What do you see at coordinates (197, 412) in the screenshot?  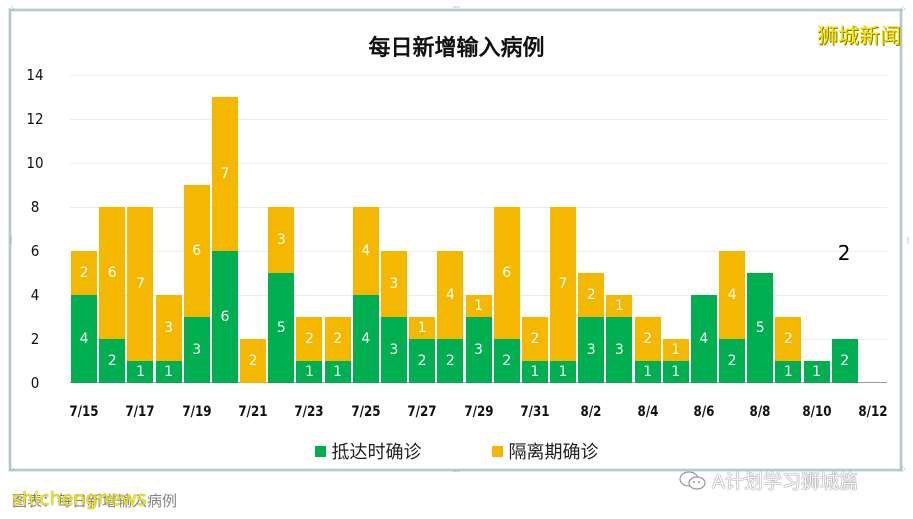 I see `x-tick-label: 7/19` at bounding box center [197, 412].